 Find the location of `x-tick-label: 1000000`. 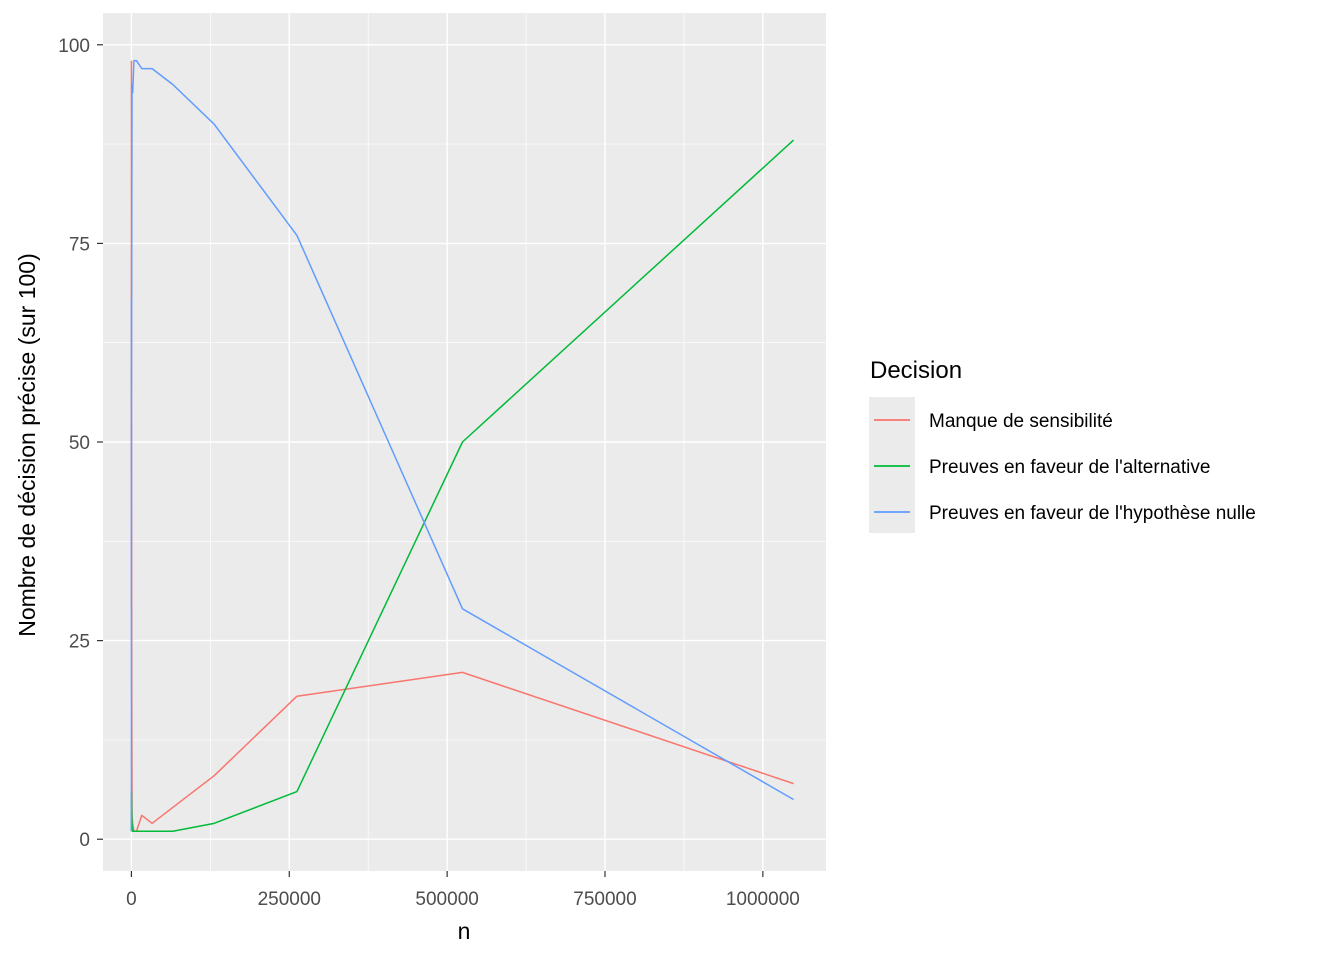

x-tick-label: 1000000 is located at coordinates (763, 899).